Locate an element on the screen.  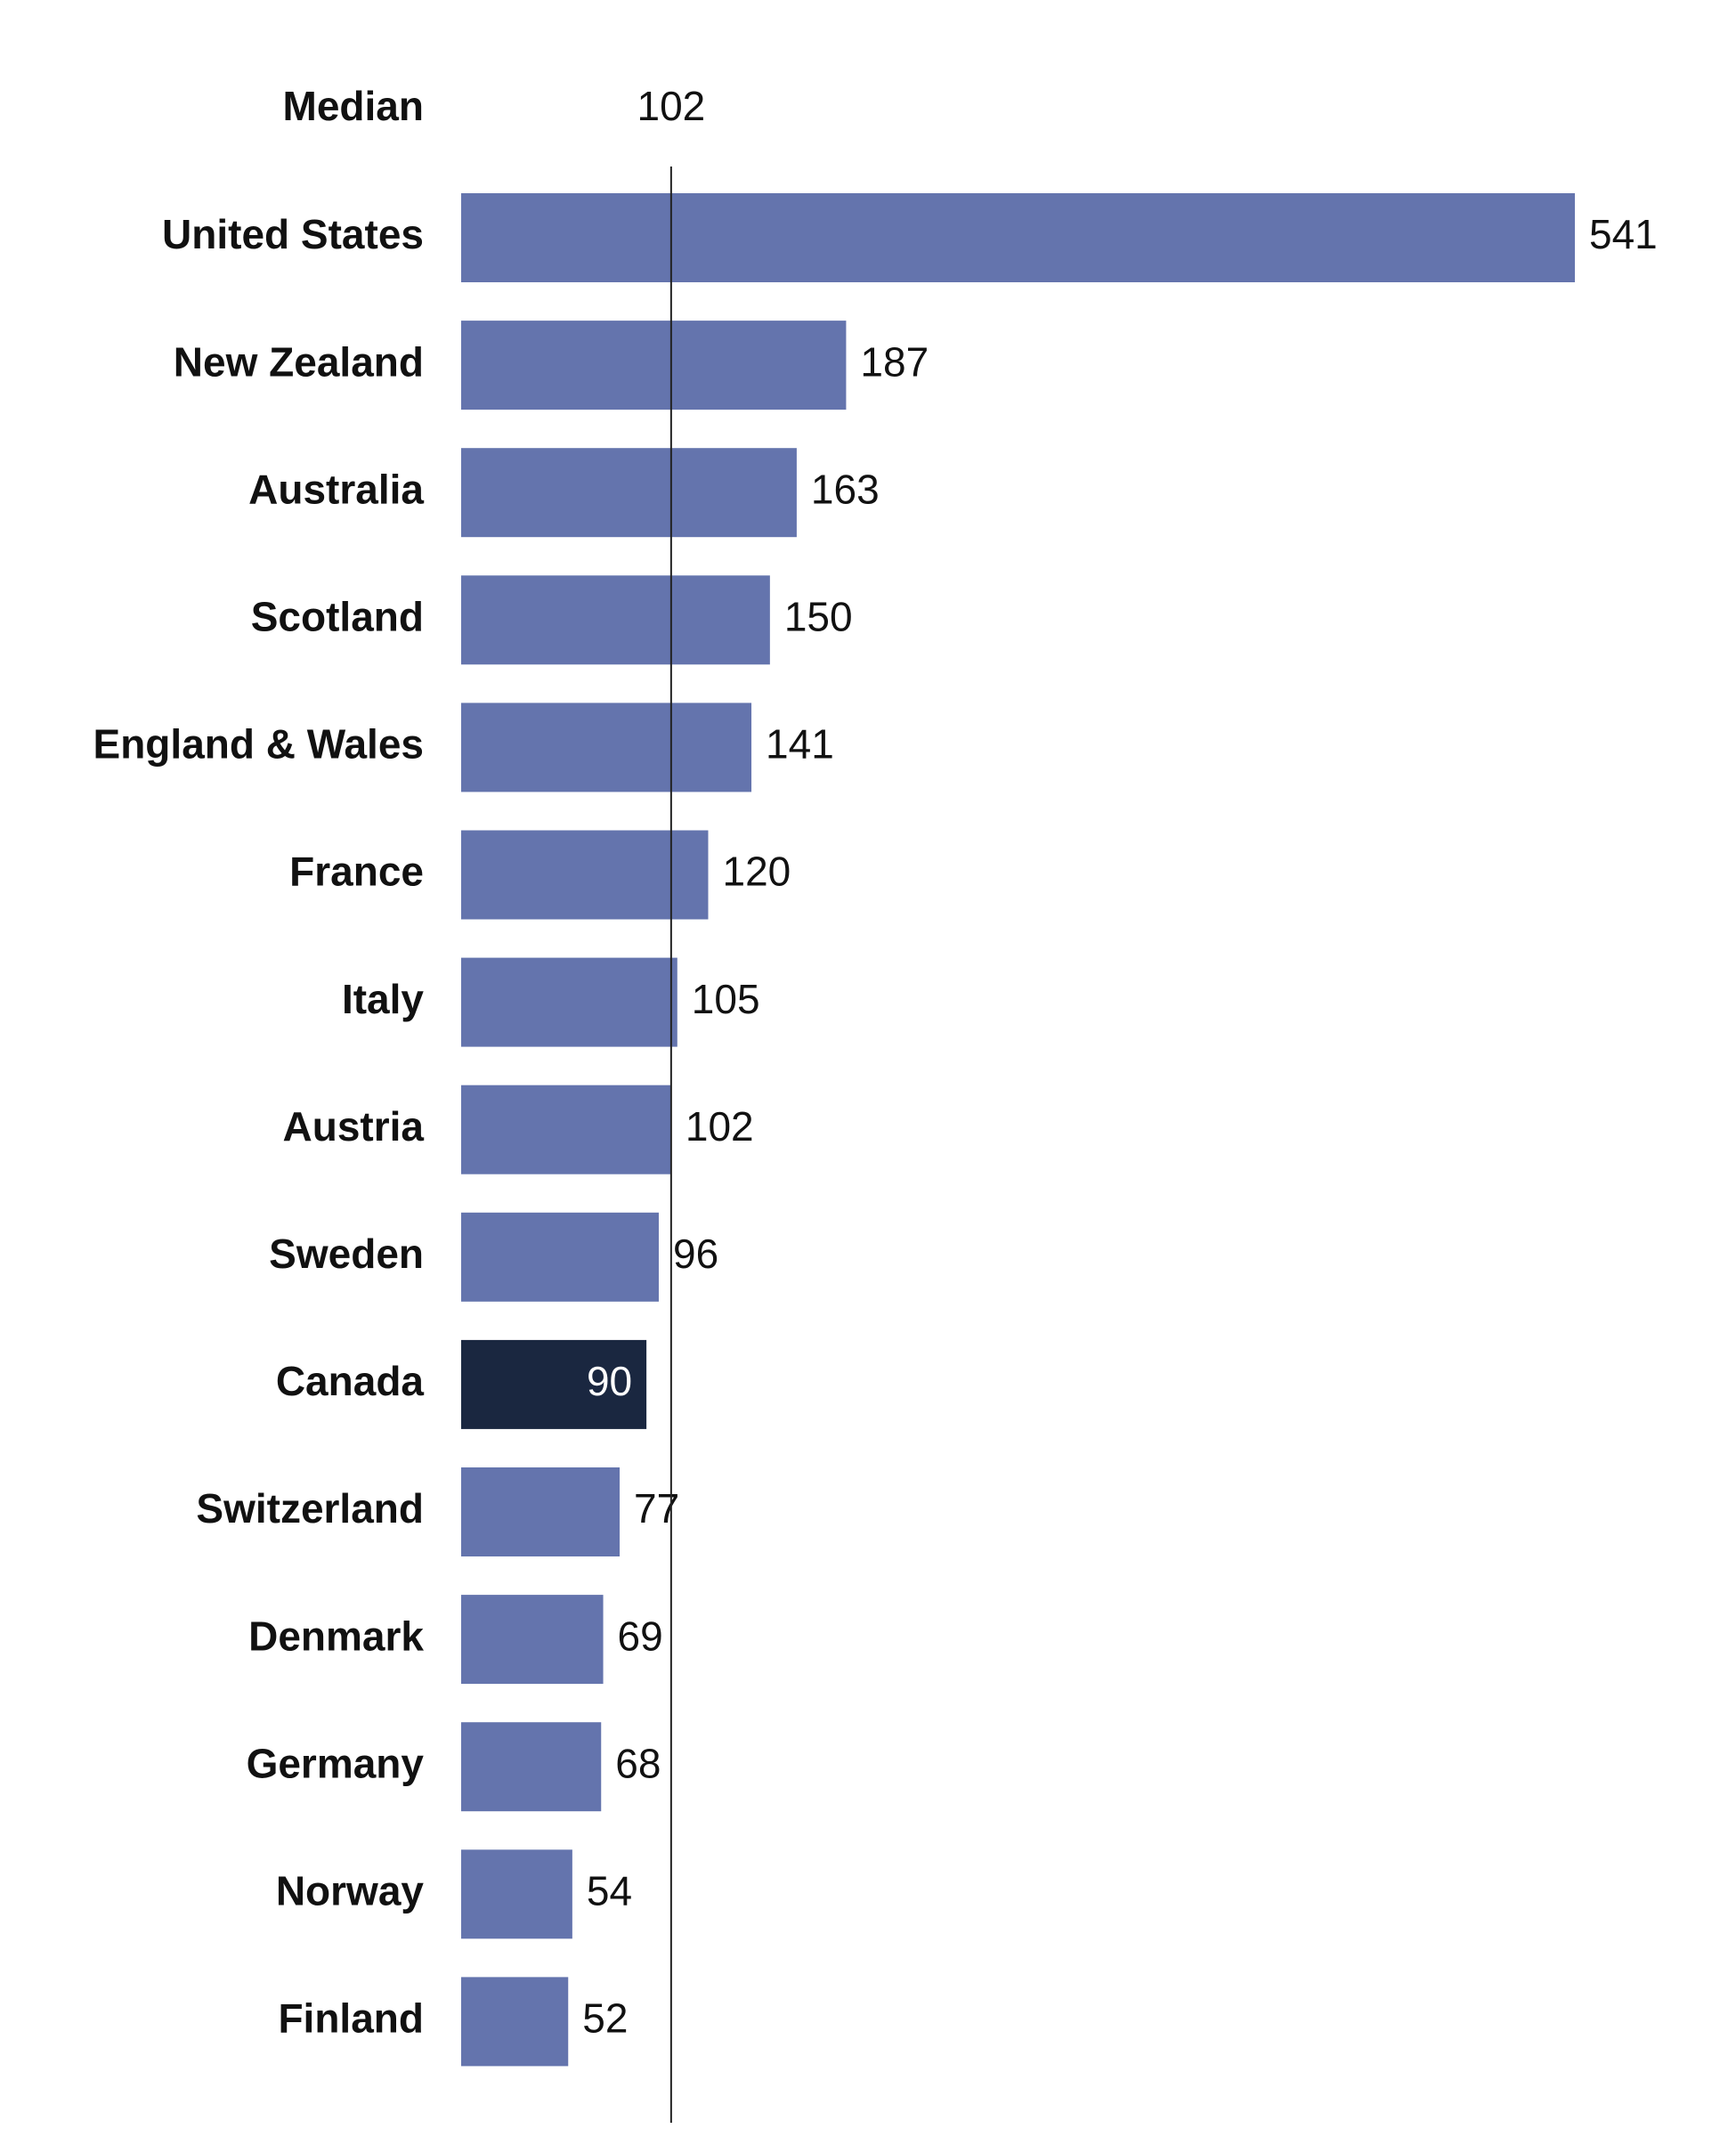
category-label: Austria is located at coordinates (354, 1126).